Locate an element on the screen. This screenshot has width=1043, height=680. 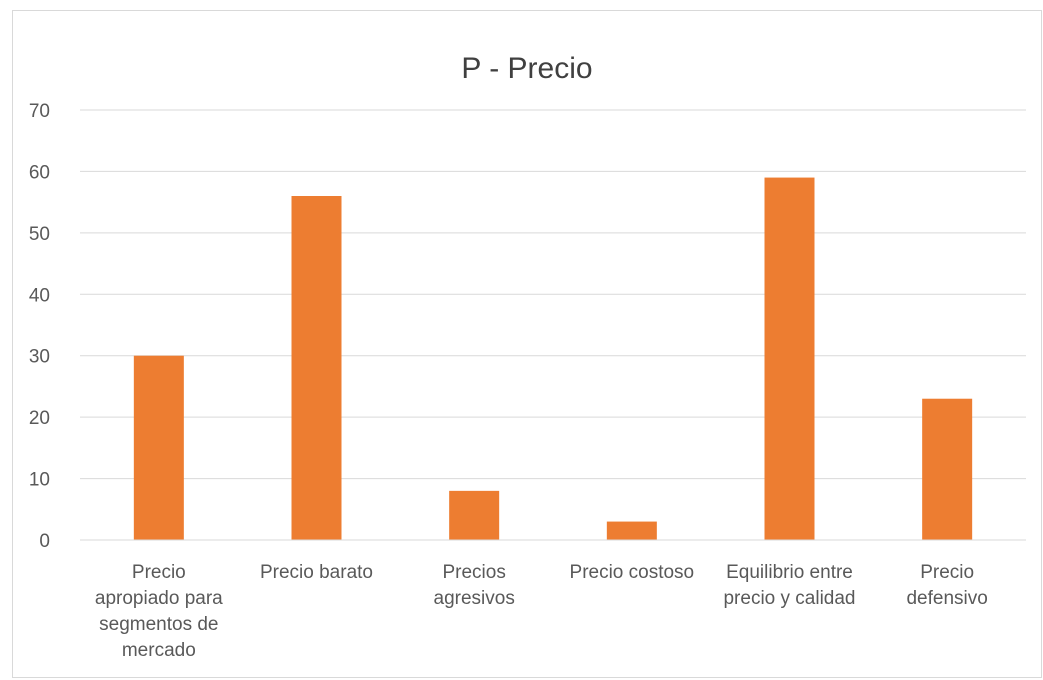
category-label: Precio barato is located at coordinates (316, 572).